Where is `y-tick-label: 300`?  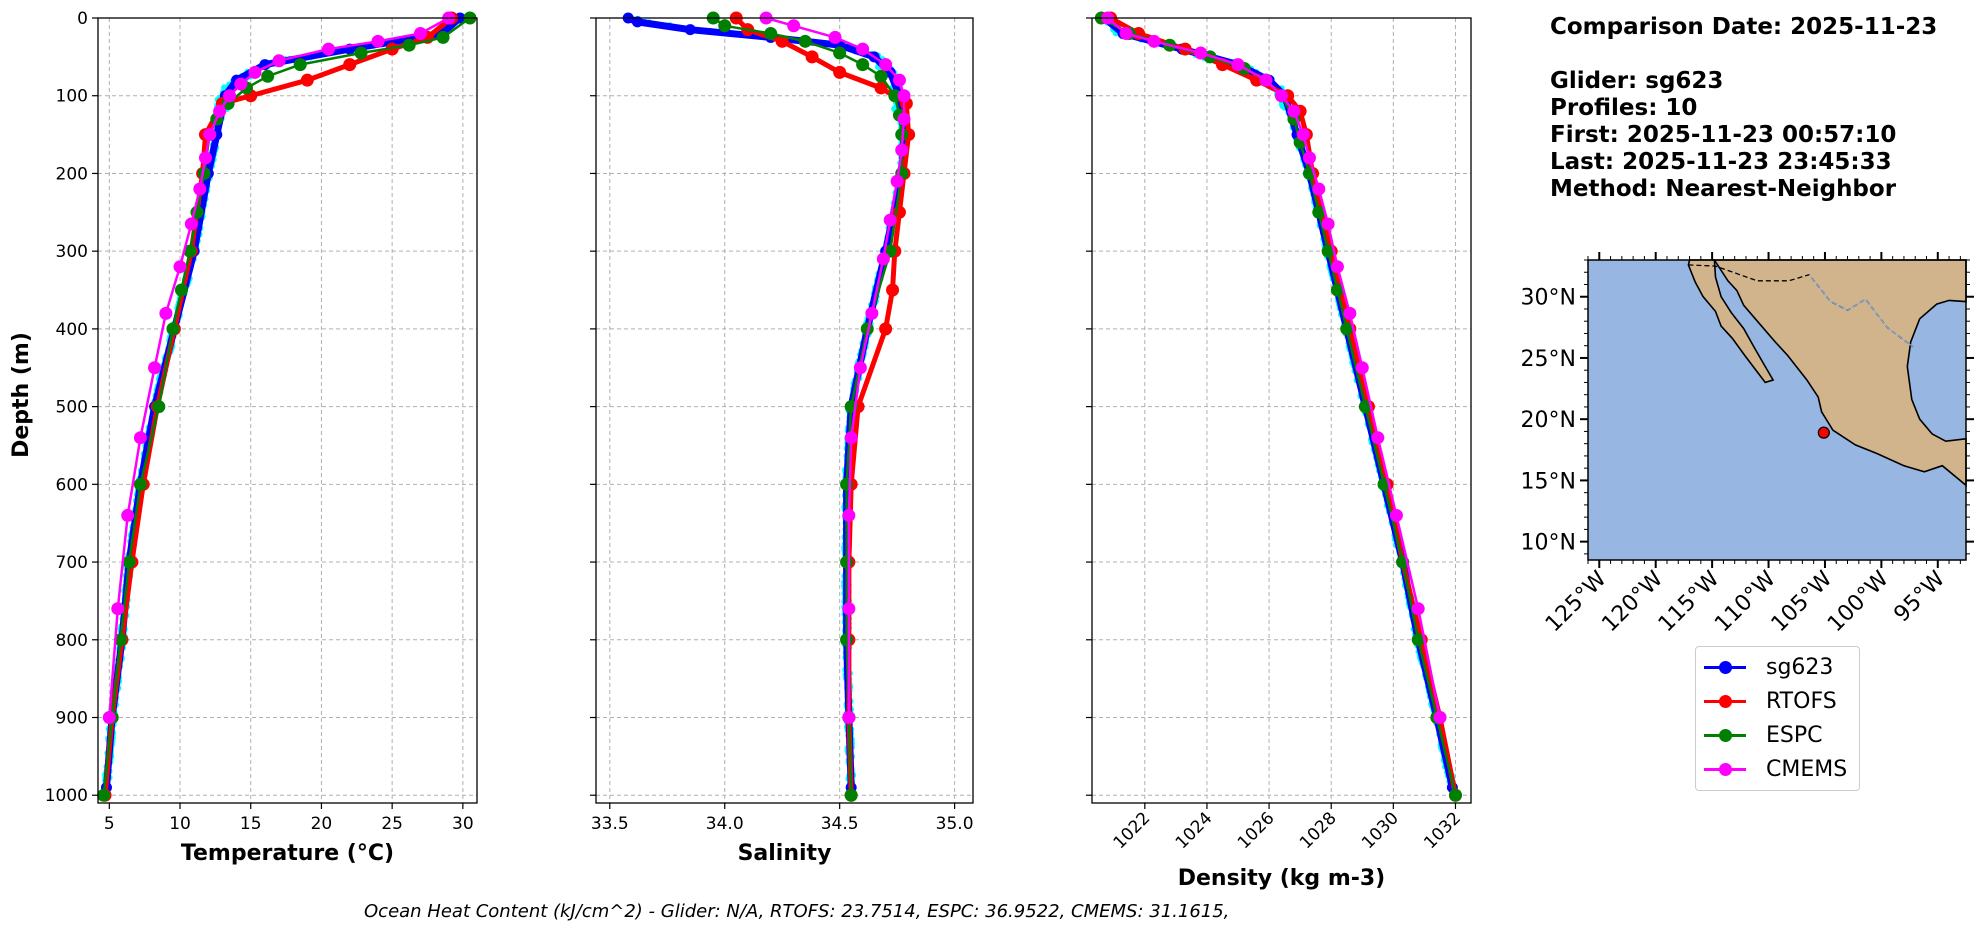 y-tick-label: 300 is located at coordinates (72, 252).